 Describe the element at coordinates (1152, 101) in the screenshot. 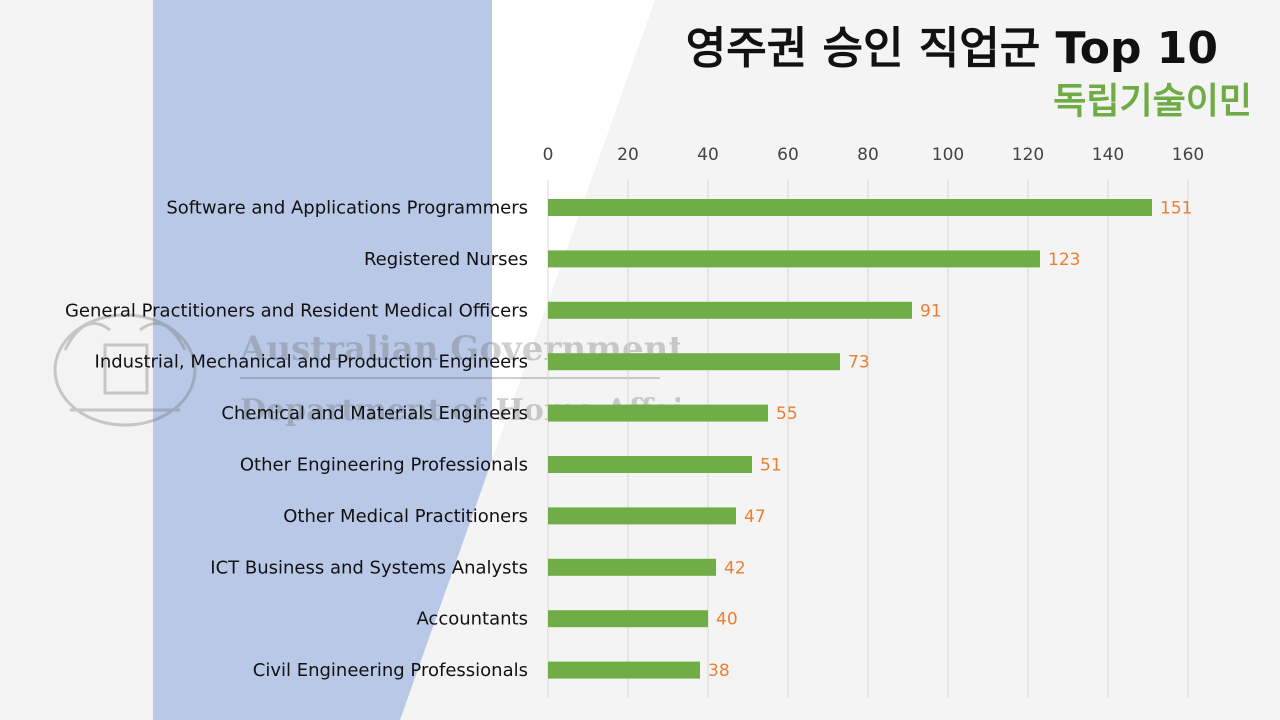

I see `chart-subtitle: 독립기술이민` at that location.